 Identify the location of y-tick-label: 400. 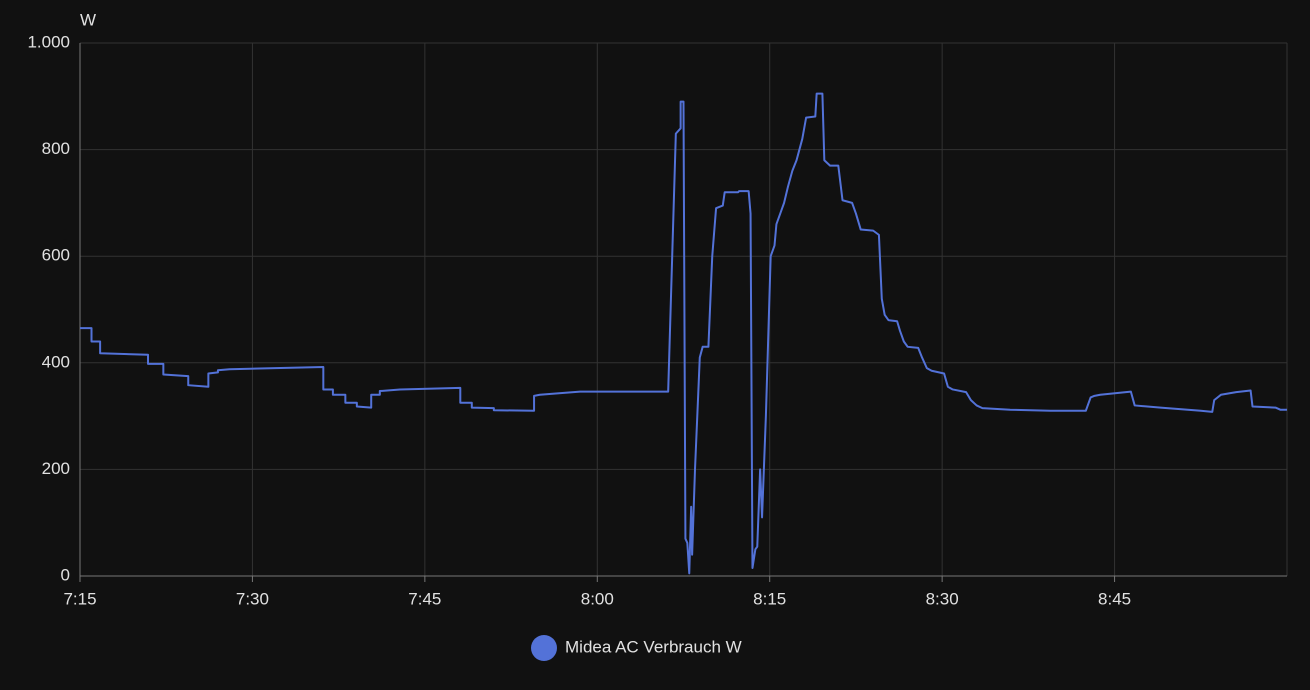
(56, 361).